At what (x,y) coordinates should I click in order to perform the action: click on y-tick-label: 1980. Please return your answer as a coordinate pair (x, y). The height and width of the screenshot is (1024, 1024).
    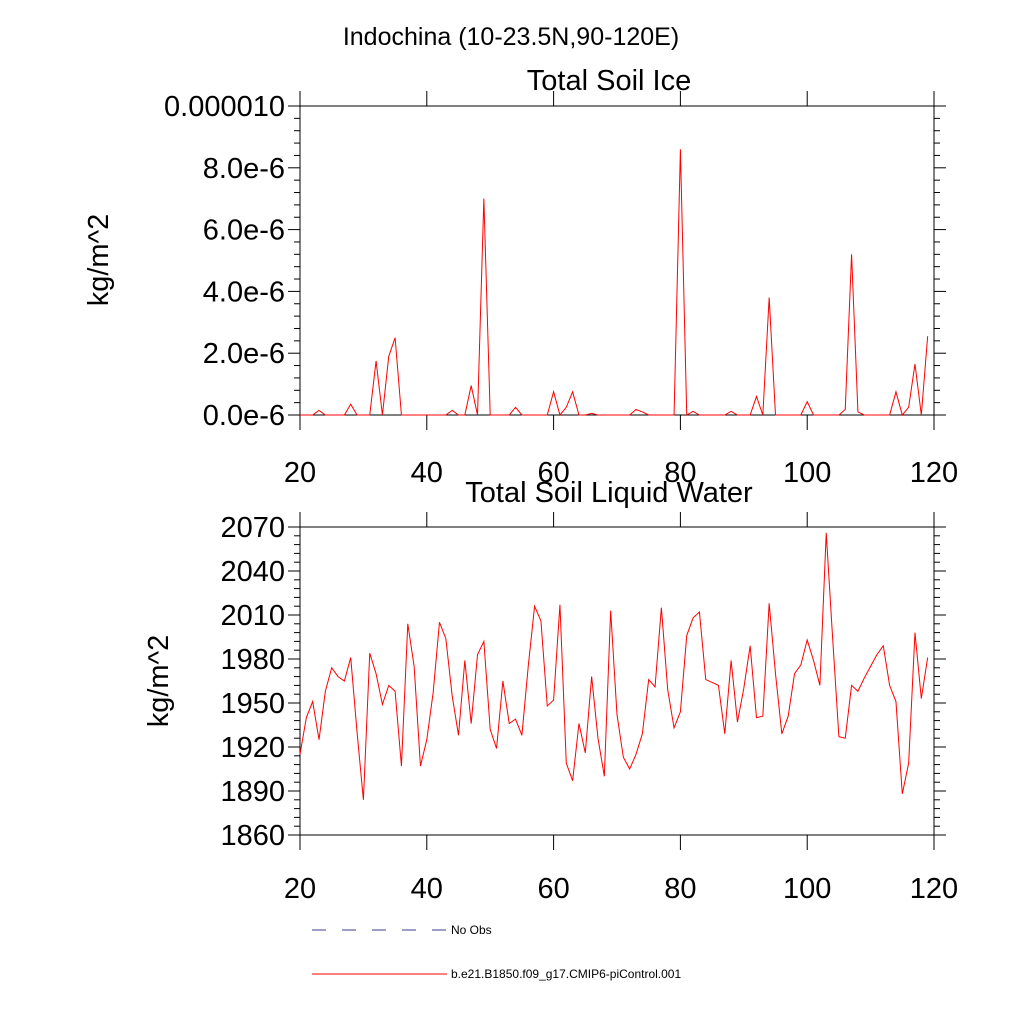
    Looking at the image, I should click on (252, 660).